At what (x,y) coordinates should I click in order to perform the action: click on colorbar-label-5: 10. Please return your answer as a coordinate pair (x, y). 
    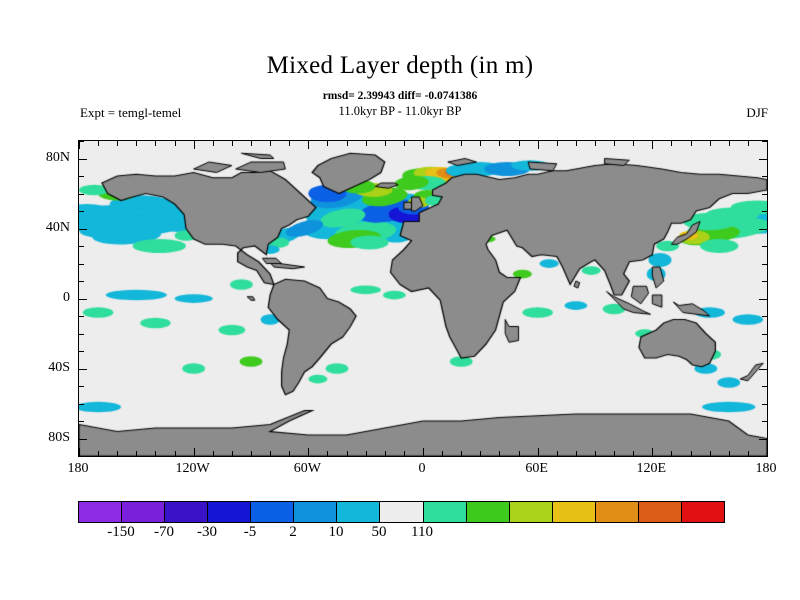
    Looking at the image, I should click on (336, 532).